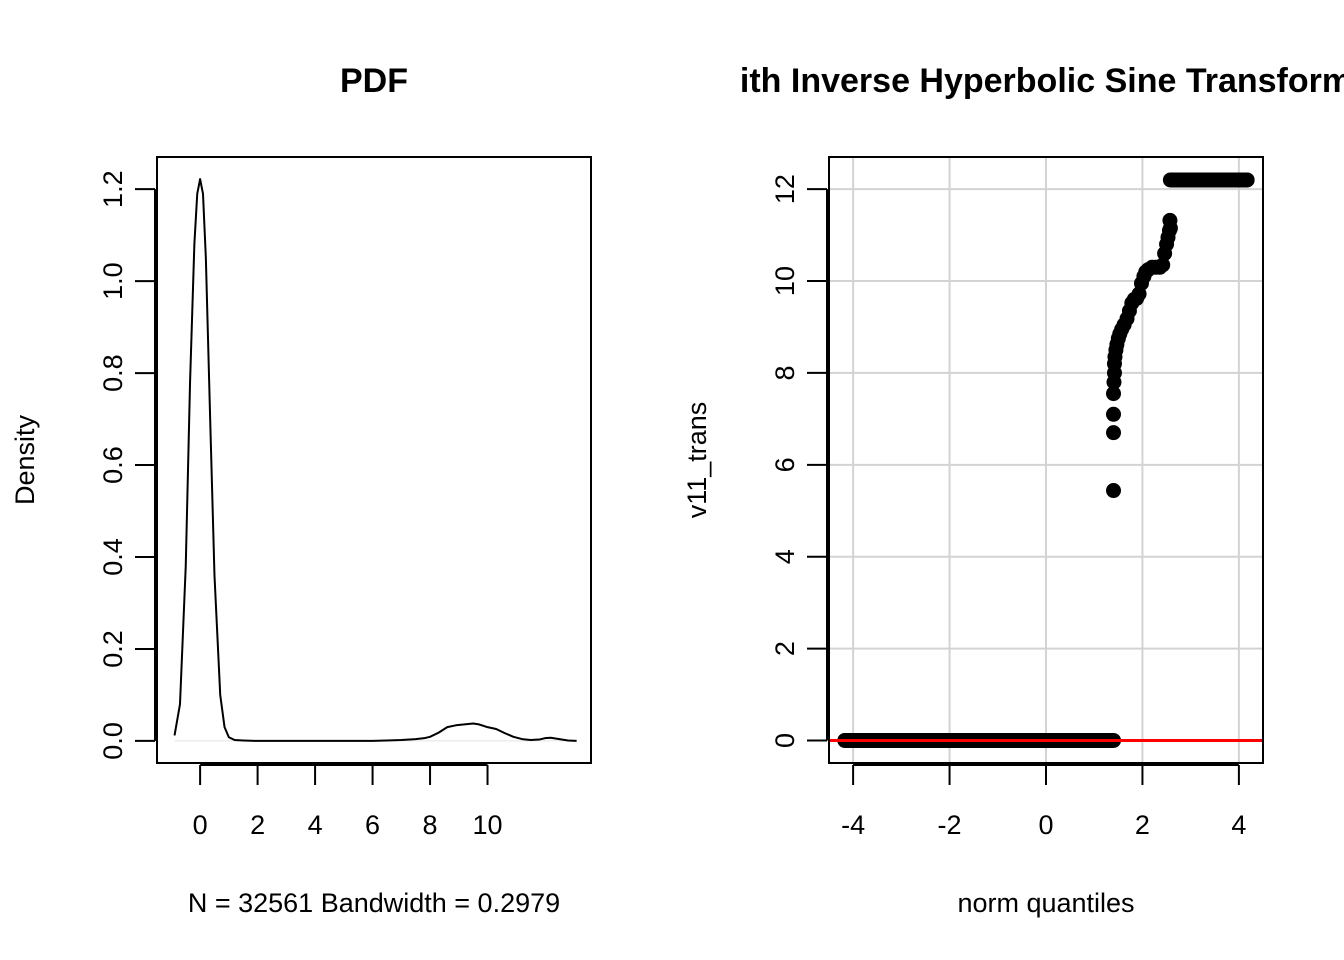 The image size is (1344, 960). I want to click on density-x-tick-label: 4, so click(315, 825).